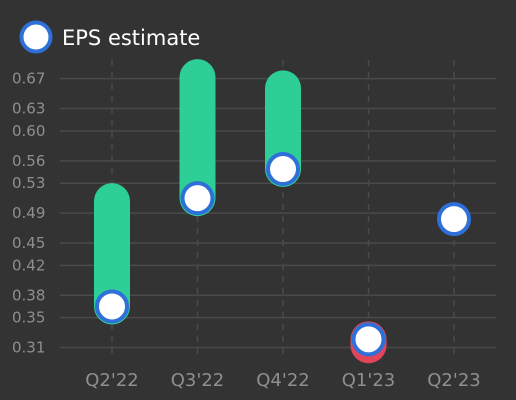 This screenshot has height=400, width=516. Describe the element at coordinates (28, 348) in the screenshot. I see `y-tick-label: 0.31` at that location.